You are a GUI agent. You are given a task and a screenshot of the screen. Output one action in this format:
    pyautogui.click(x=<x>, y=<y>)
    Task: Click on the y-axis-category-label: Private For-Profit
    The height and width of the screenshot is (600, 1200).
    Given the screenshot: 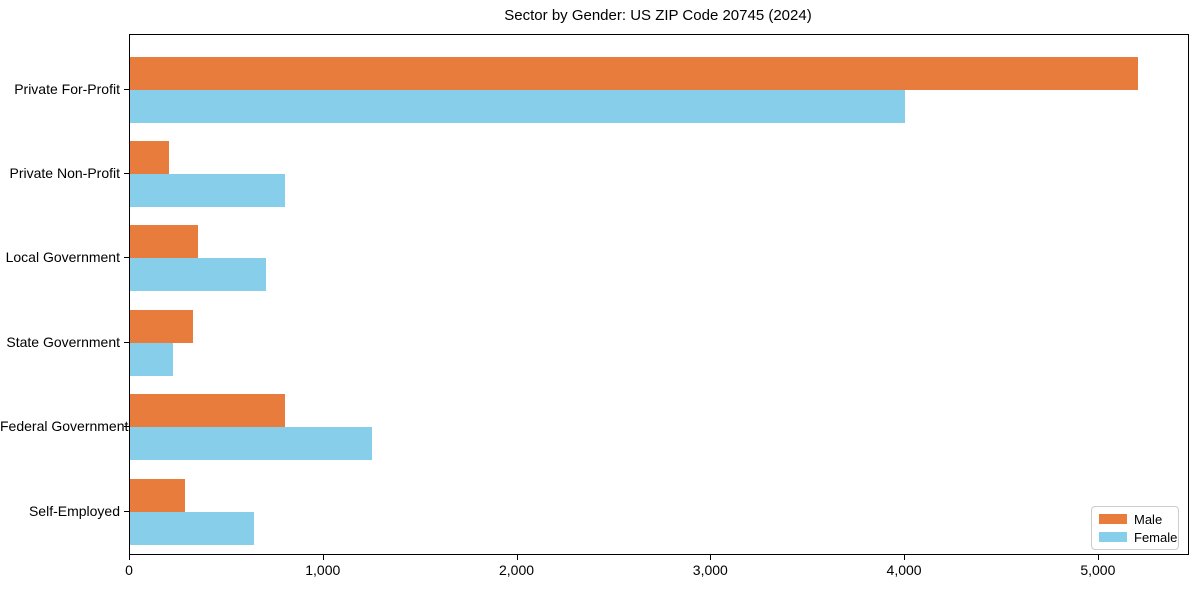 What is the action you would take?
    pyautogui.click(x=67, y=88)
    